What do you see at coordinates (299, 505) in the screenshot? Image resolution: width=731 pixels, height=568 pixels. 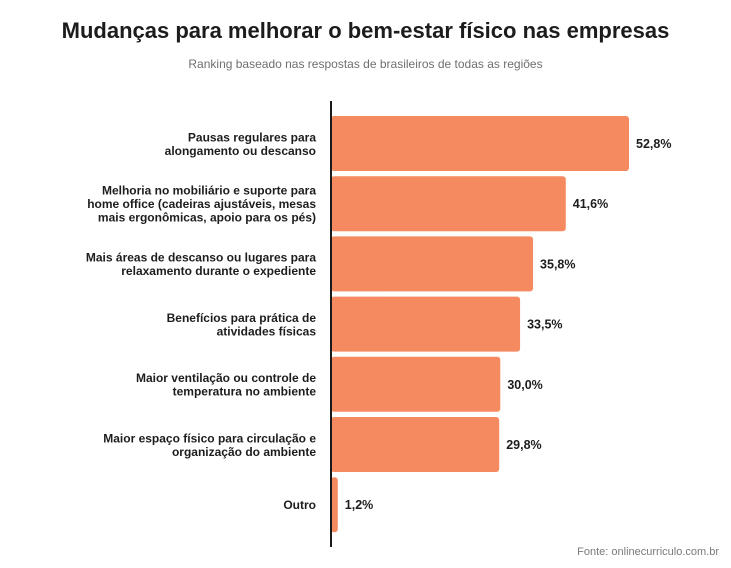 I see `category-label-7: Outro` at bounding box center [299, 505].